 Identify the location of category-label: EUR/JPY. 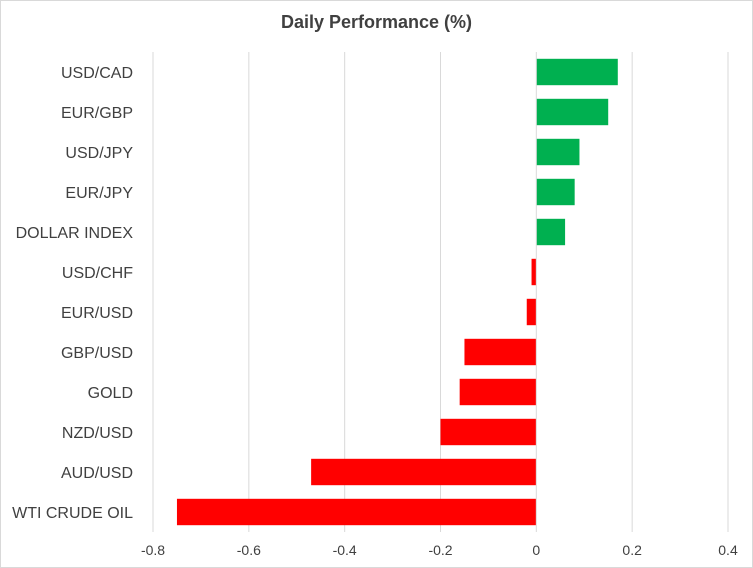
(99, 193).